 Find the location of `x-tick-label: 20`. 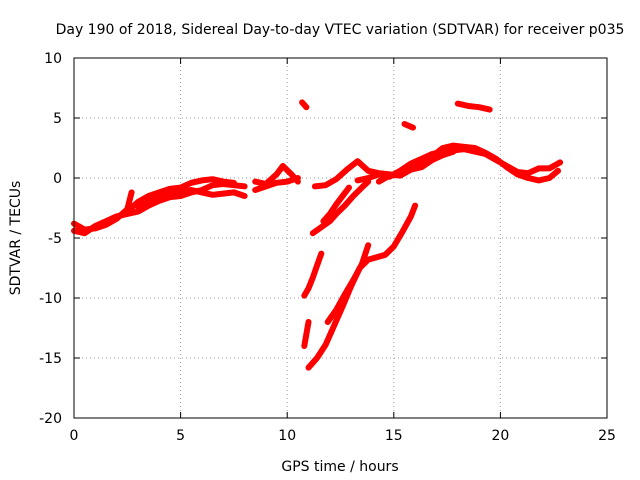

x-tick-label: 20 is located at coordinates (500, 436).